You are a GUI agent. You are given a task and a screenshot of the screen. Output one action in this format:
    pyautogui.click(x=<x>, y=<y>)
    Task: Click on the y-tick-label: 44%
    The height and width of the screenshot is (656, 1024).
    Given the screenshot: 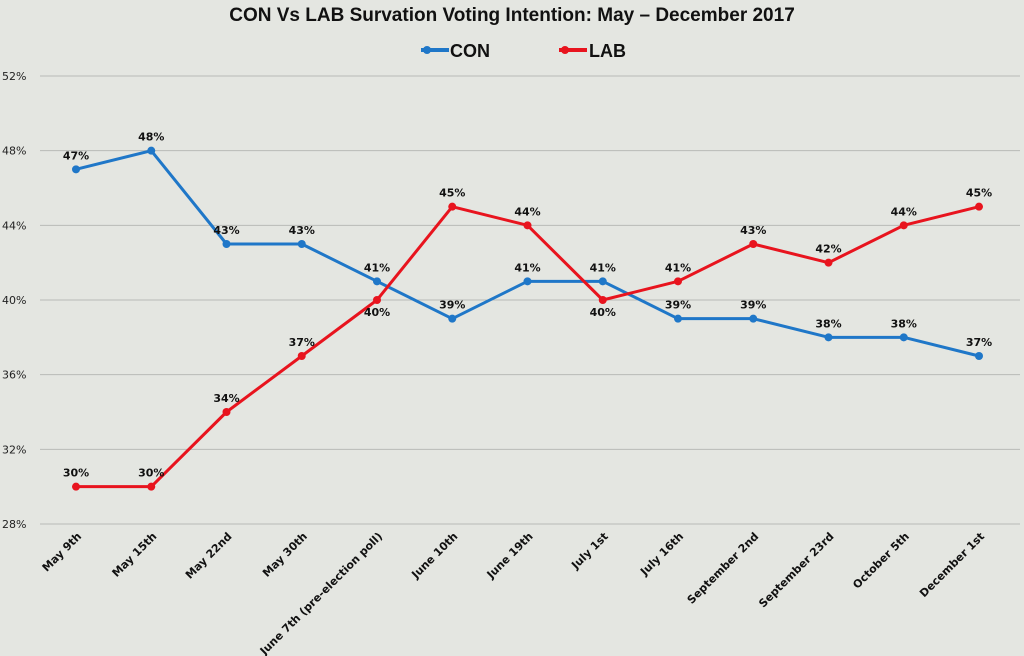 What is the action you would take?
    pyautogui.click(x=14, y=225)
    